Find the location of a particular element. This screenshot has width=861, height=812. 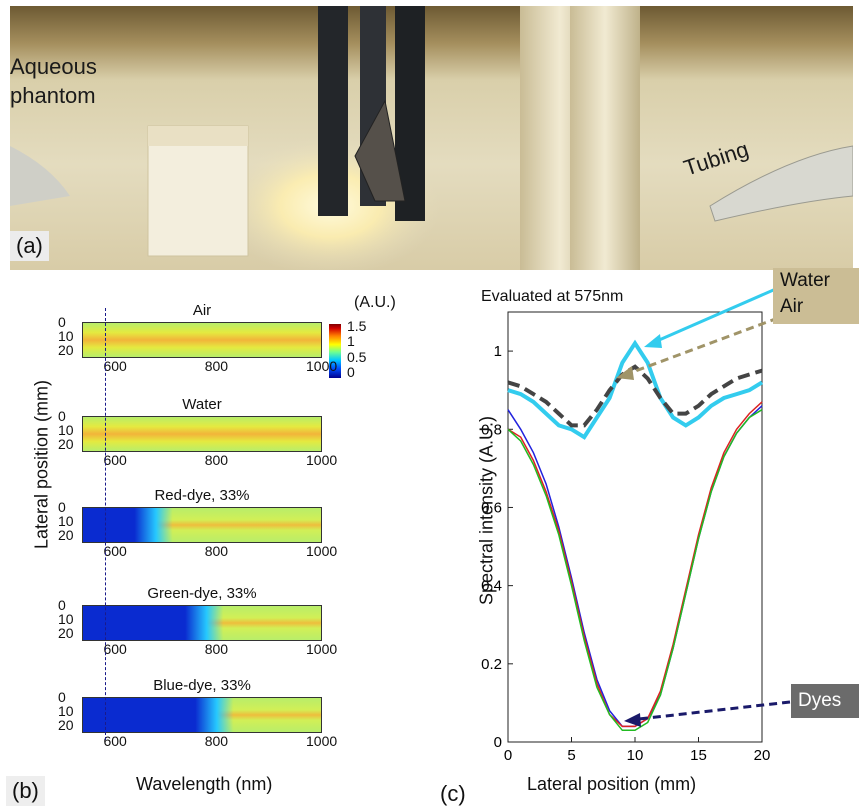

arrow-water-head is located at coordinates (653, 341).